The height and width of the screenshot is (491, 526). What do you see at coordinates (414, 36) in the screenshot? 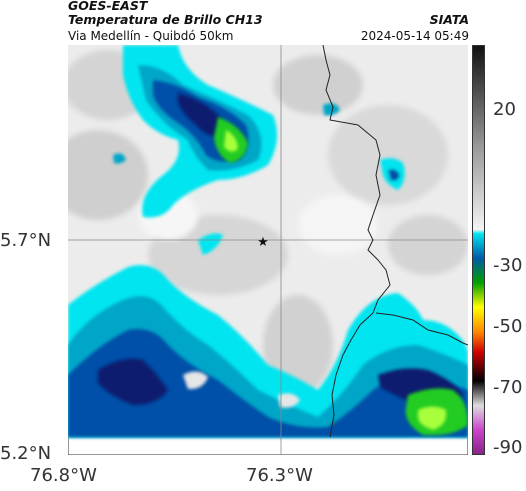
I see `timestamp-label: 2024-05-14 05:49` at bounding box center [414, 36].